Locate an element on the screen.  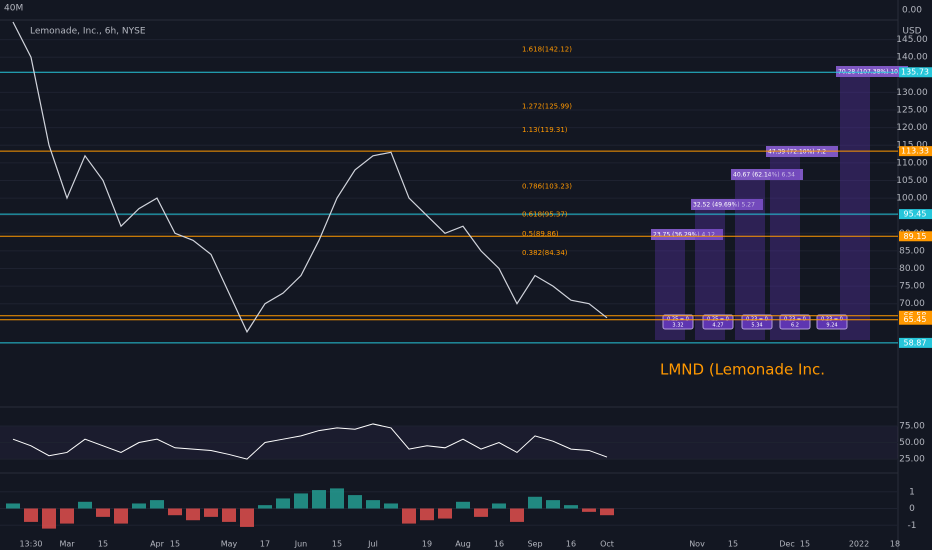
level-label: 113.33 is located at coordinates (915, 151).